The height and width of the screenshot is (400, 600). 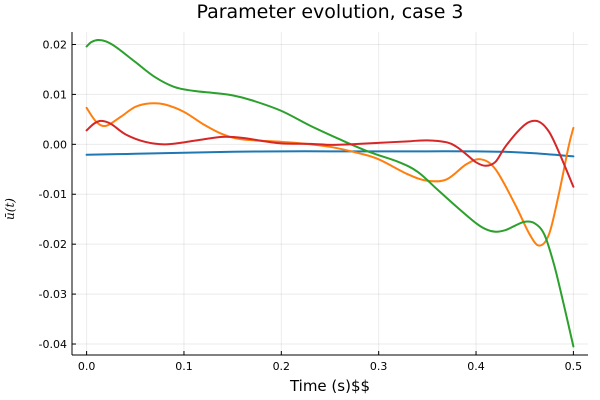 I want to click on y-tick-label: 0.00, so click(x=55, y=144).